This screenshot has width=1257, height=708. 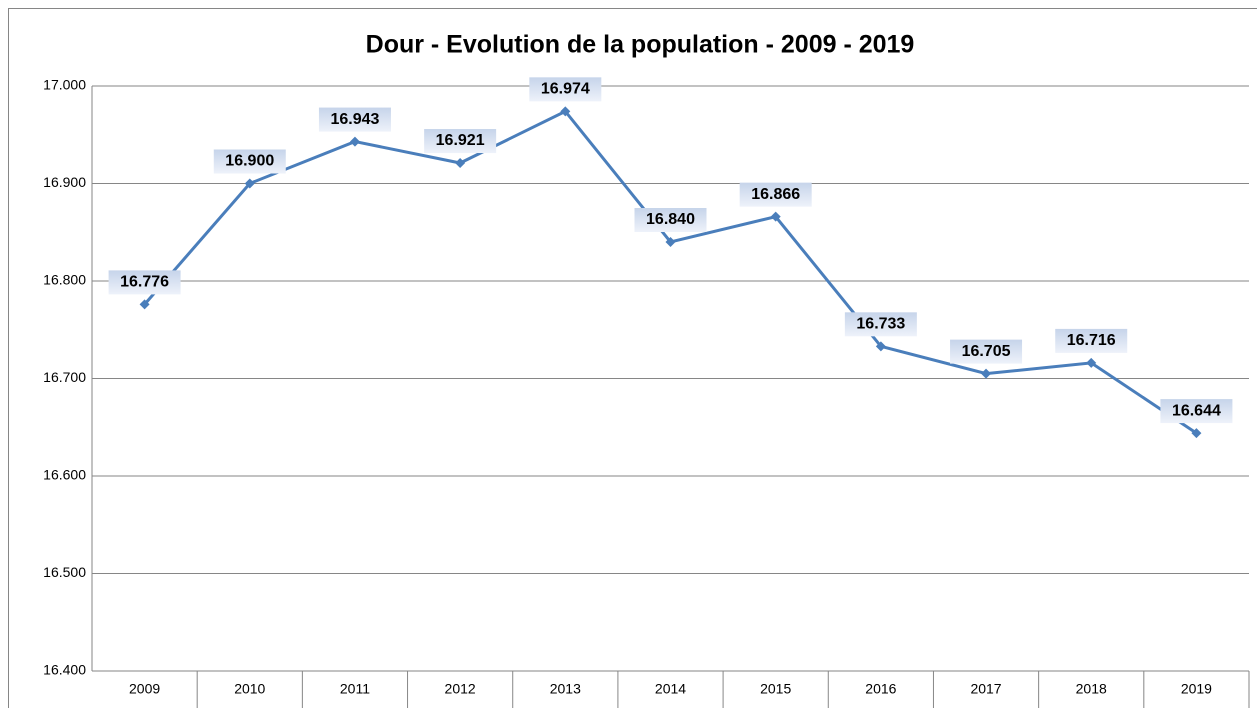 I want to click on y-tick-label: 16.600, so click(x=64, y=475).